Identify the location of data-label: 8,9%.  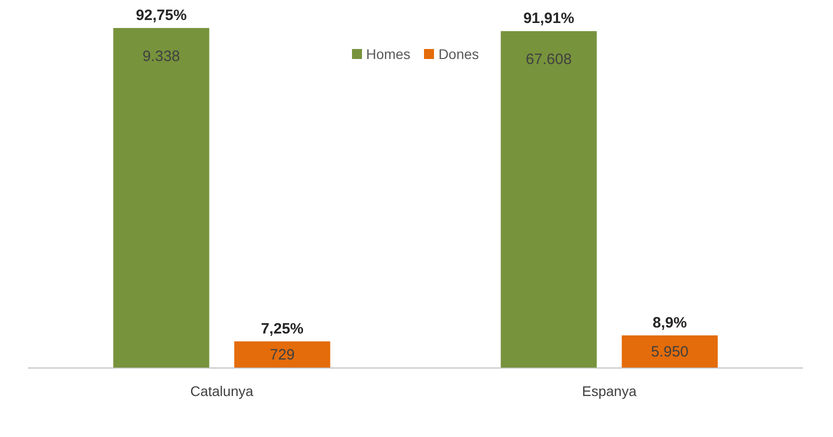
(669, 323).